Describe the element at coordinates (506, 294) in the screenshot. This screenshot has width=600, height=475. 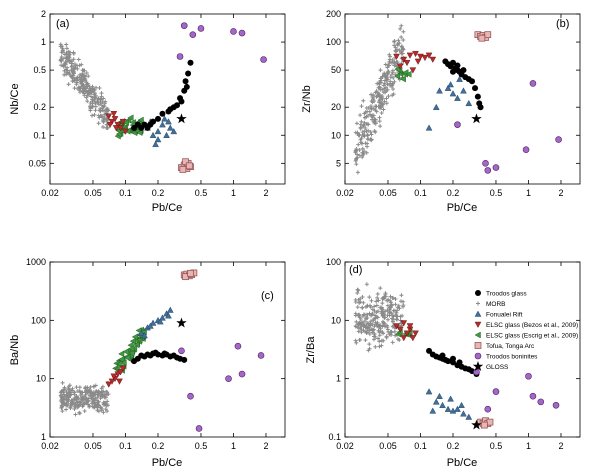
I see `legend-label: Troodos glass` at that location.